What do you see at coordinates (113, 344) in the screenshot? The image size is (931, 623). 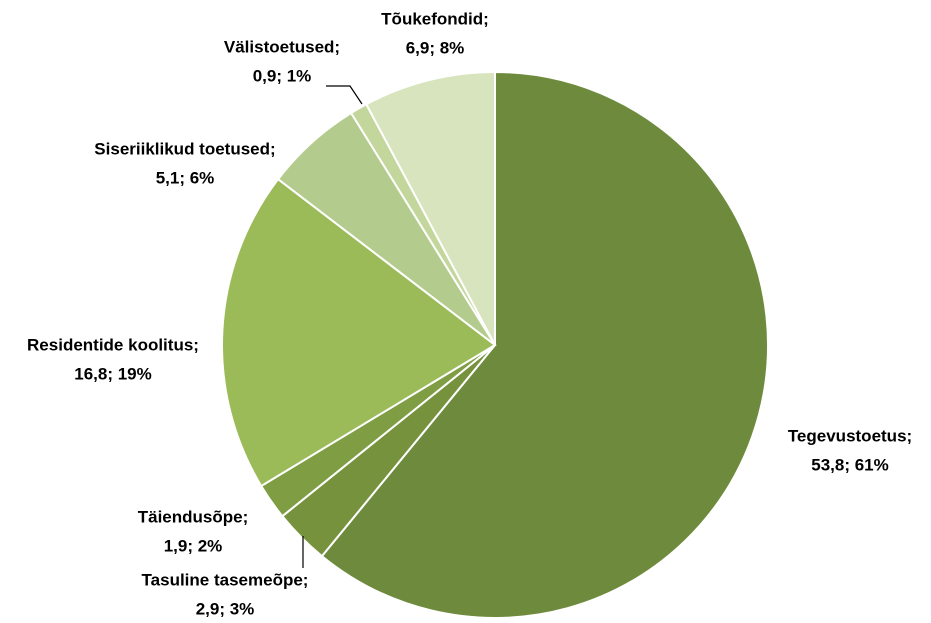 I see `slice-label: Residentide koolitus;` at bounding box center [113, 344].